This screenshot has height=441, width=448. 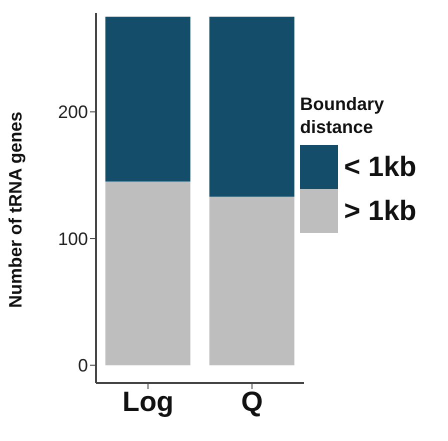 I want to click on legend-title: Boundary distance, so click(x=343, y=116).